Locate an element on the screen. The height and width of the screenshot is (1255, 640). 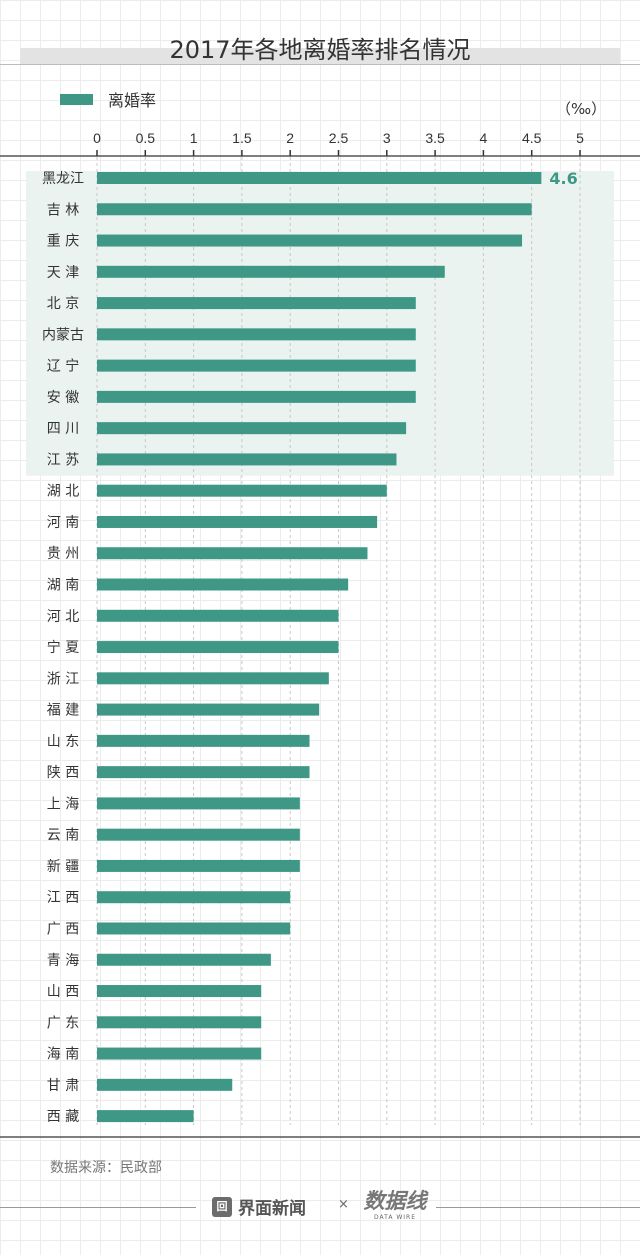
x-tick-label: 1.5 is located at coordinates (242, 138).